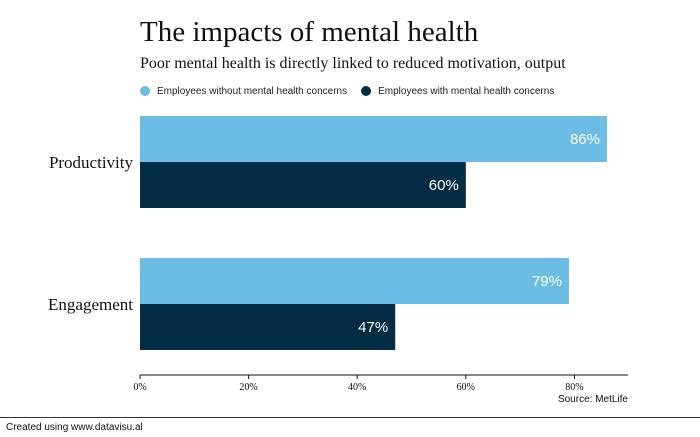 This screenshot has height=437, width=700. What do you see at coordinates (303, 185) in the screenshot?
I see `bar-productivity-with` at bounding box center [303, 185].